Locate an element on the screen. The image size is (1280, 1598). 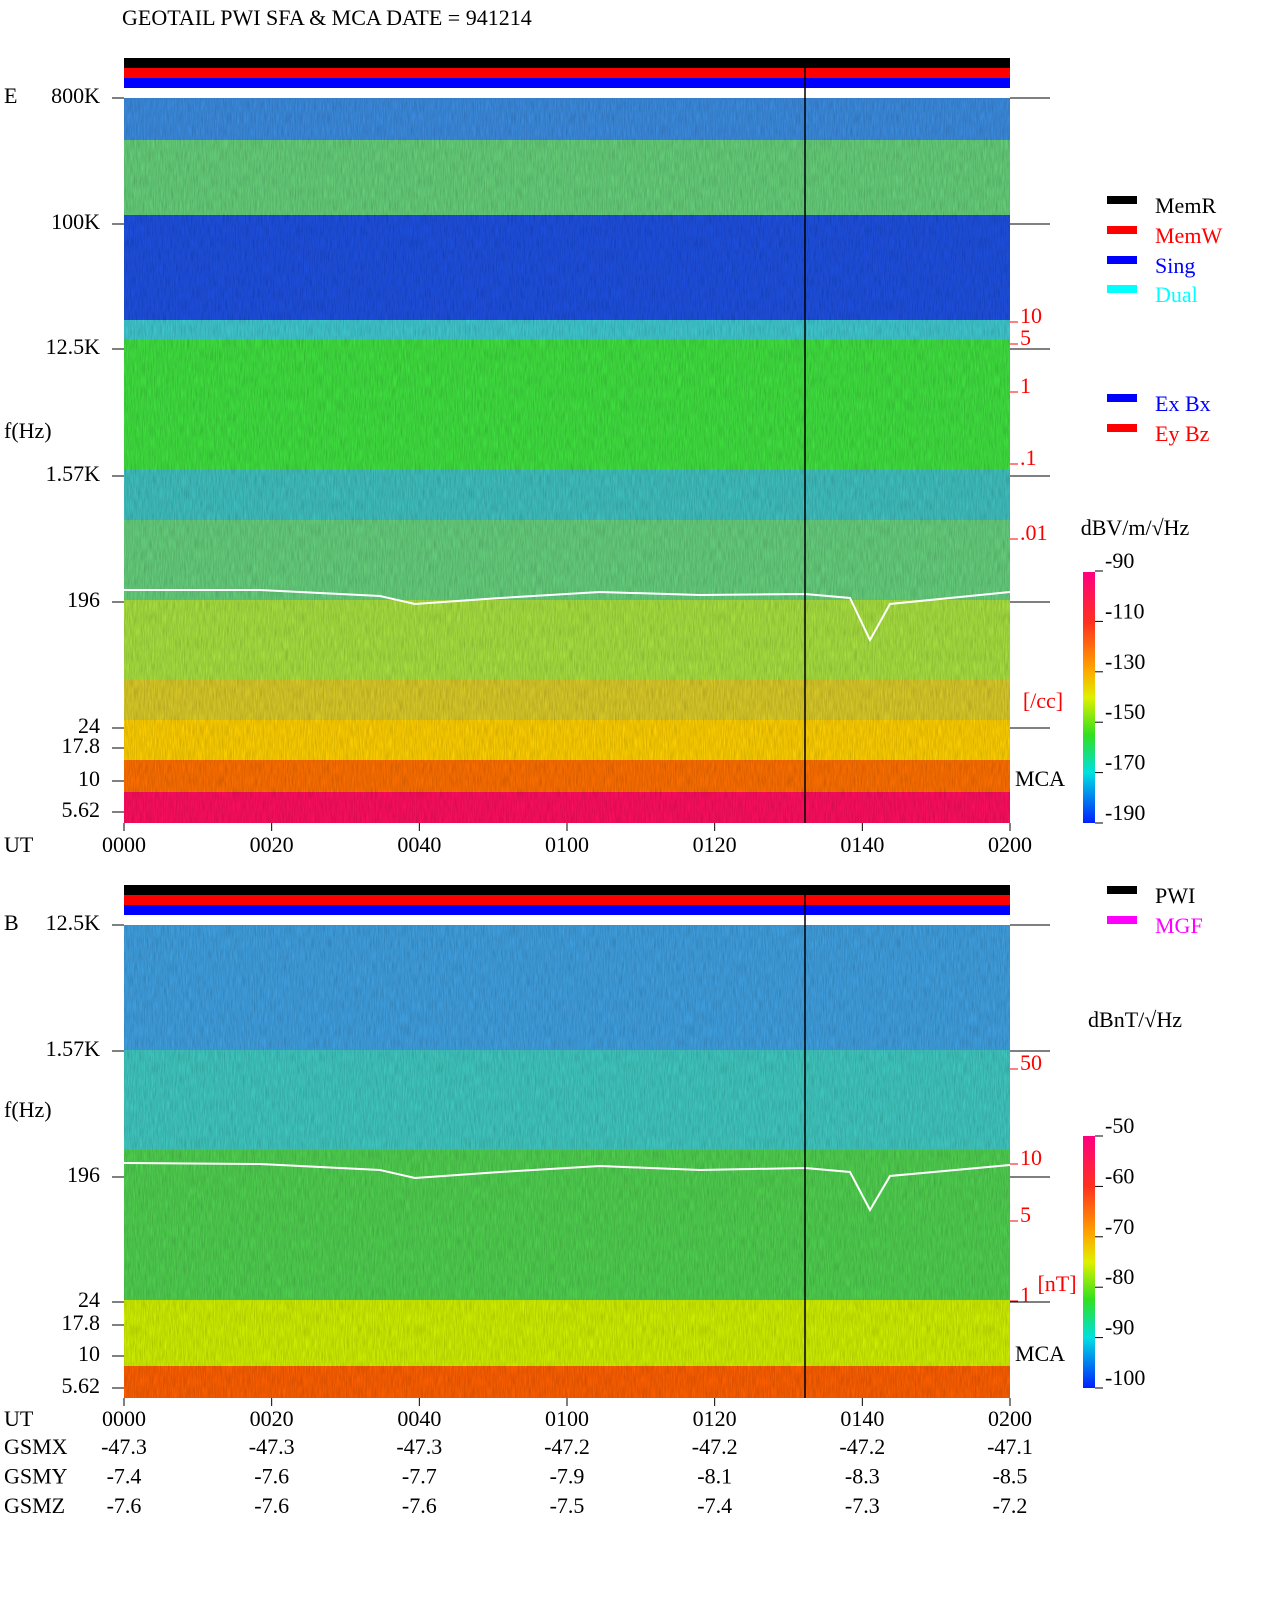
colorbar-tick-label: -80 is located at coordinates (1119, 1276).